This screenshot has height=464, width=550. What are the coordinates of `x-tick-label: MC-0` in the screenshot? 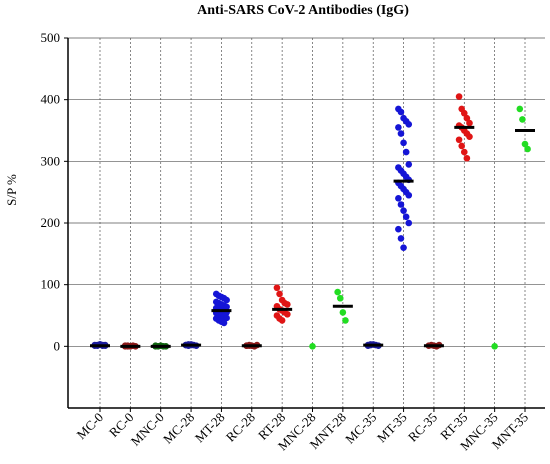 It's located at (90, 426).